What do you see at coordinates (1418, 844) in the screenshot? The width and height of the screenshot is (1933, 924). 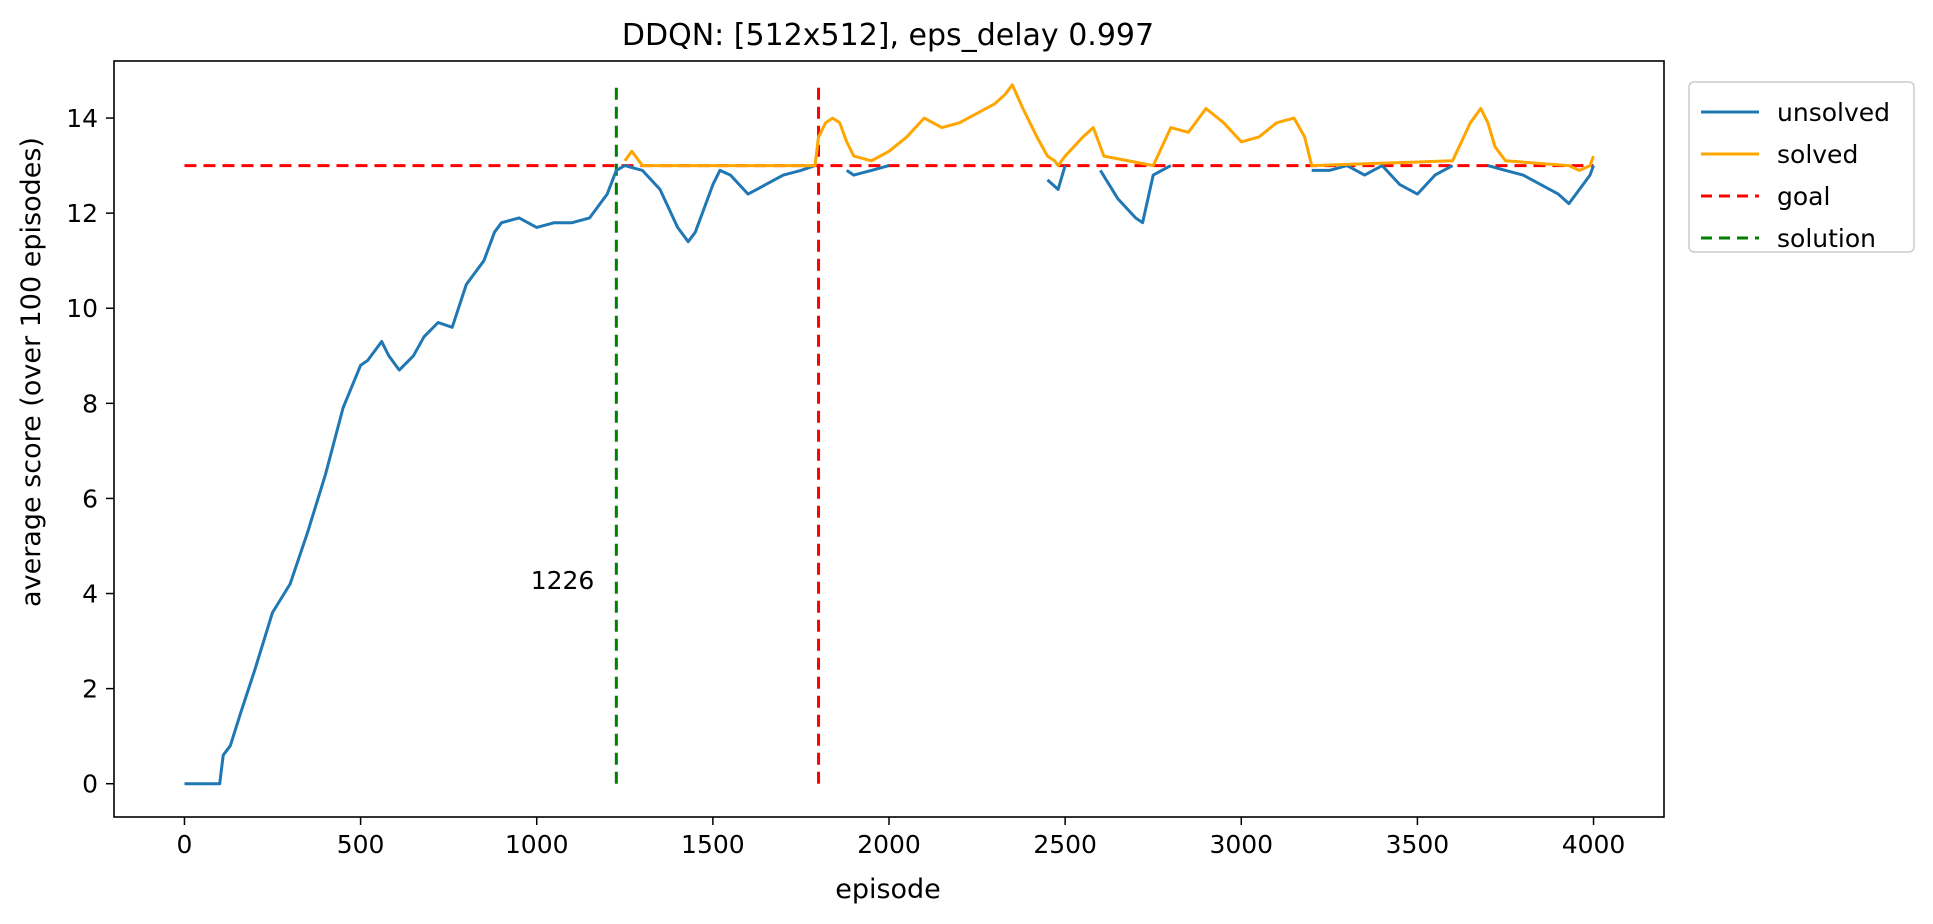 I see `x-tick-label: 3500` at bounding box center [1418, 844].